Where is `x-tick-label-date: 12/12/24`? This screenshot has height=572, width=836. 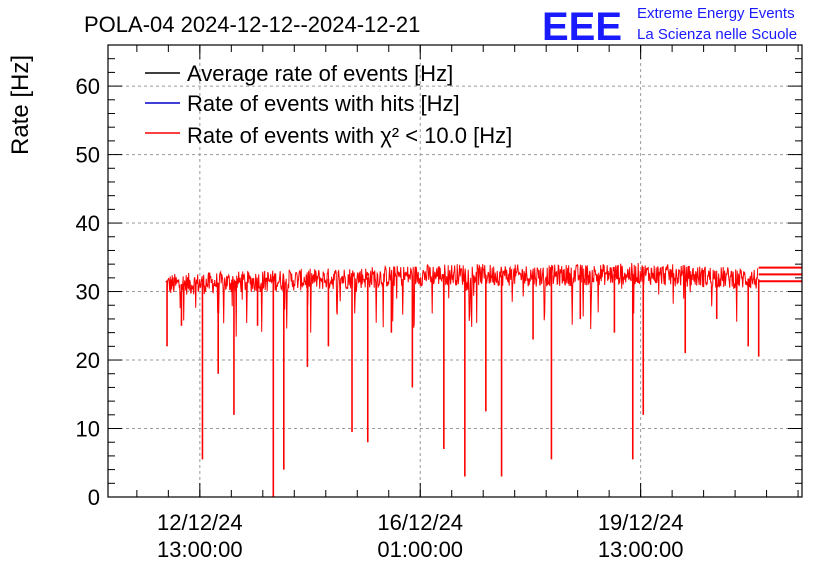 x-tick-label-date: 12/12/24 is located at coordinates (200, 522).